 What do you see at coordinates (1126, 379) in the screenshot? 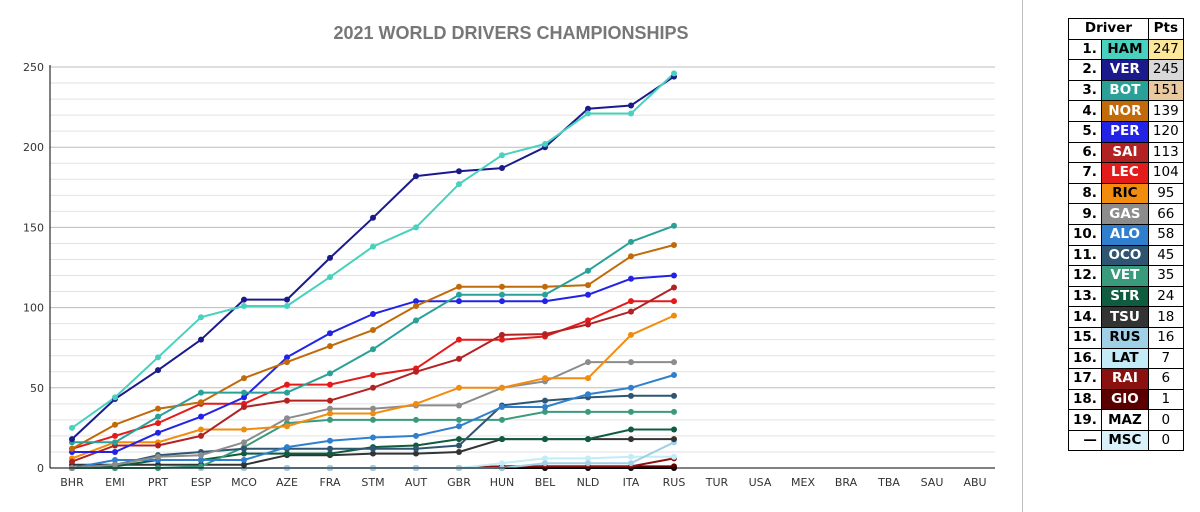
I see `standings-row: 17. RAI 6` at bounding box center [1126, 379].